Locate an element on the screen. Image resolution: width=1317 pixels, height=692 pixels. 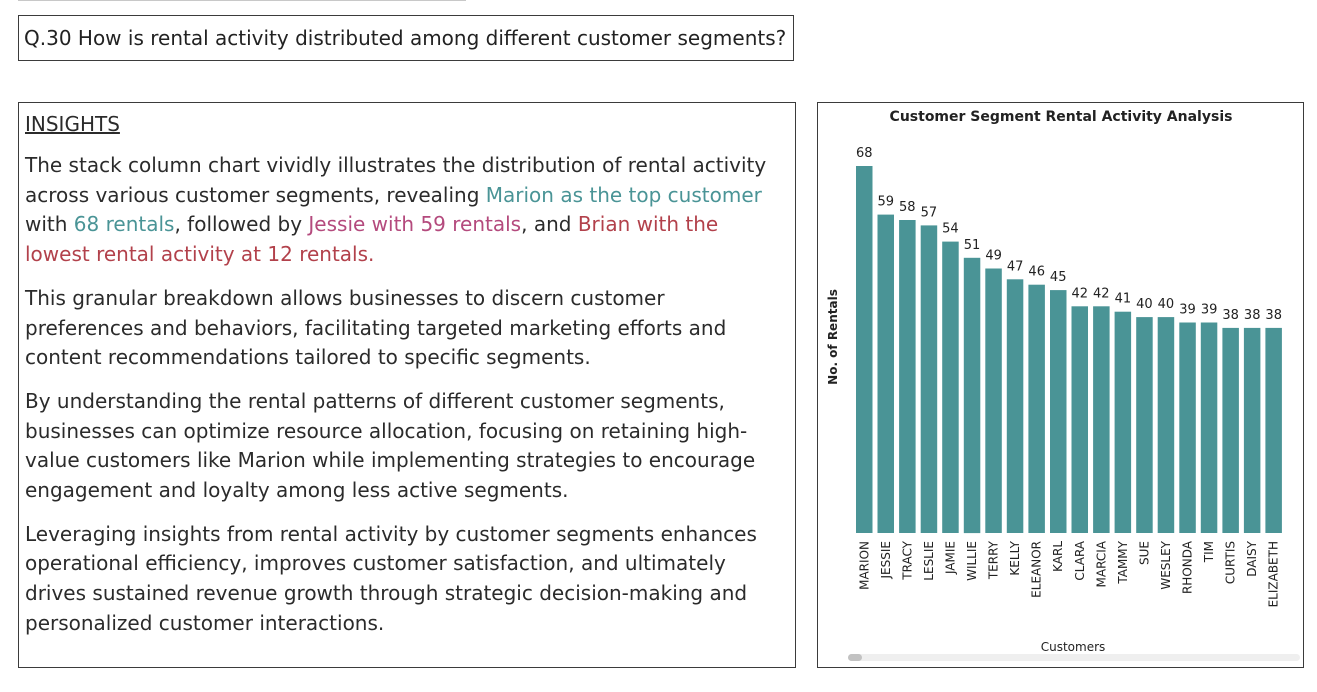
bar-curtis is located at coordinates (1230, 430).